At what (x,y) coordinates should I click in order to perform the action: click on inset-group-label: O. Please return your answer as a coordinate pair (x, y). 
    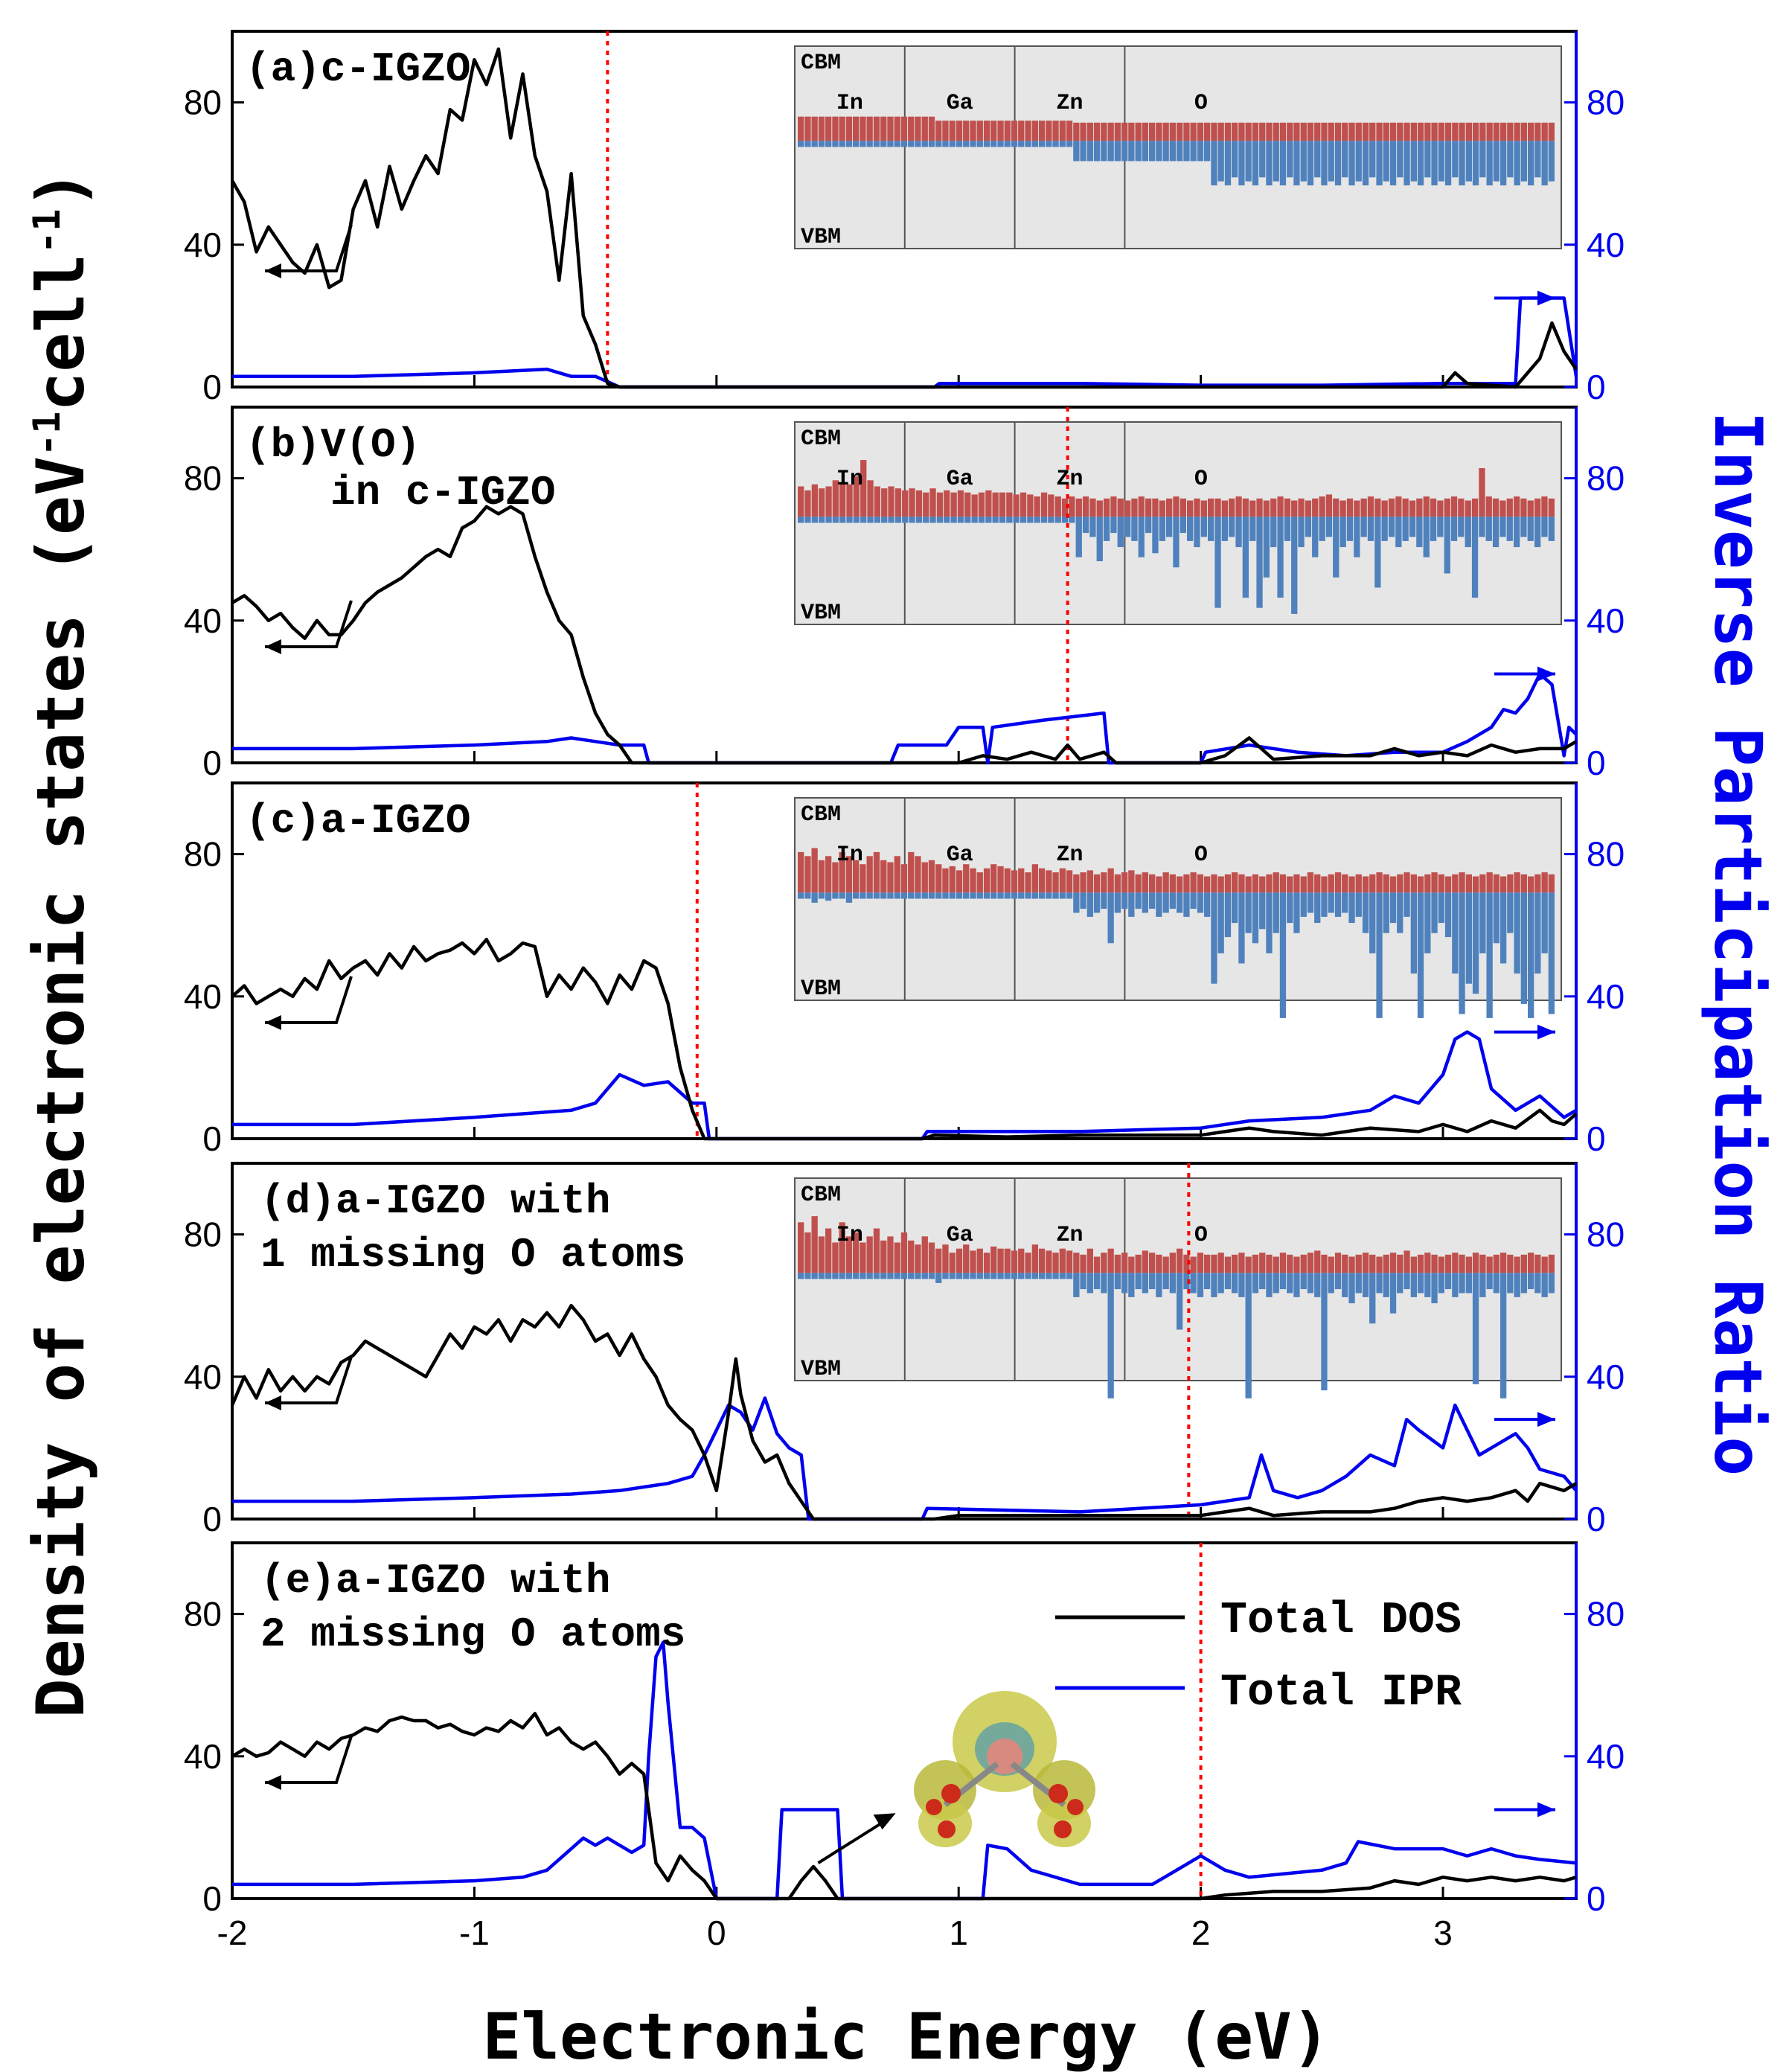
    Looking at the image, I should click on (1201, 103).